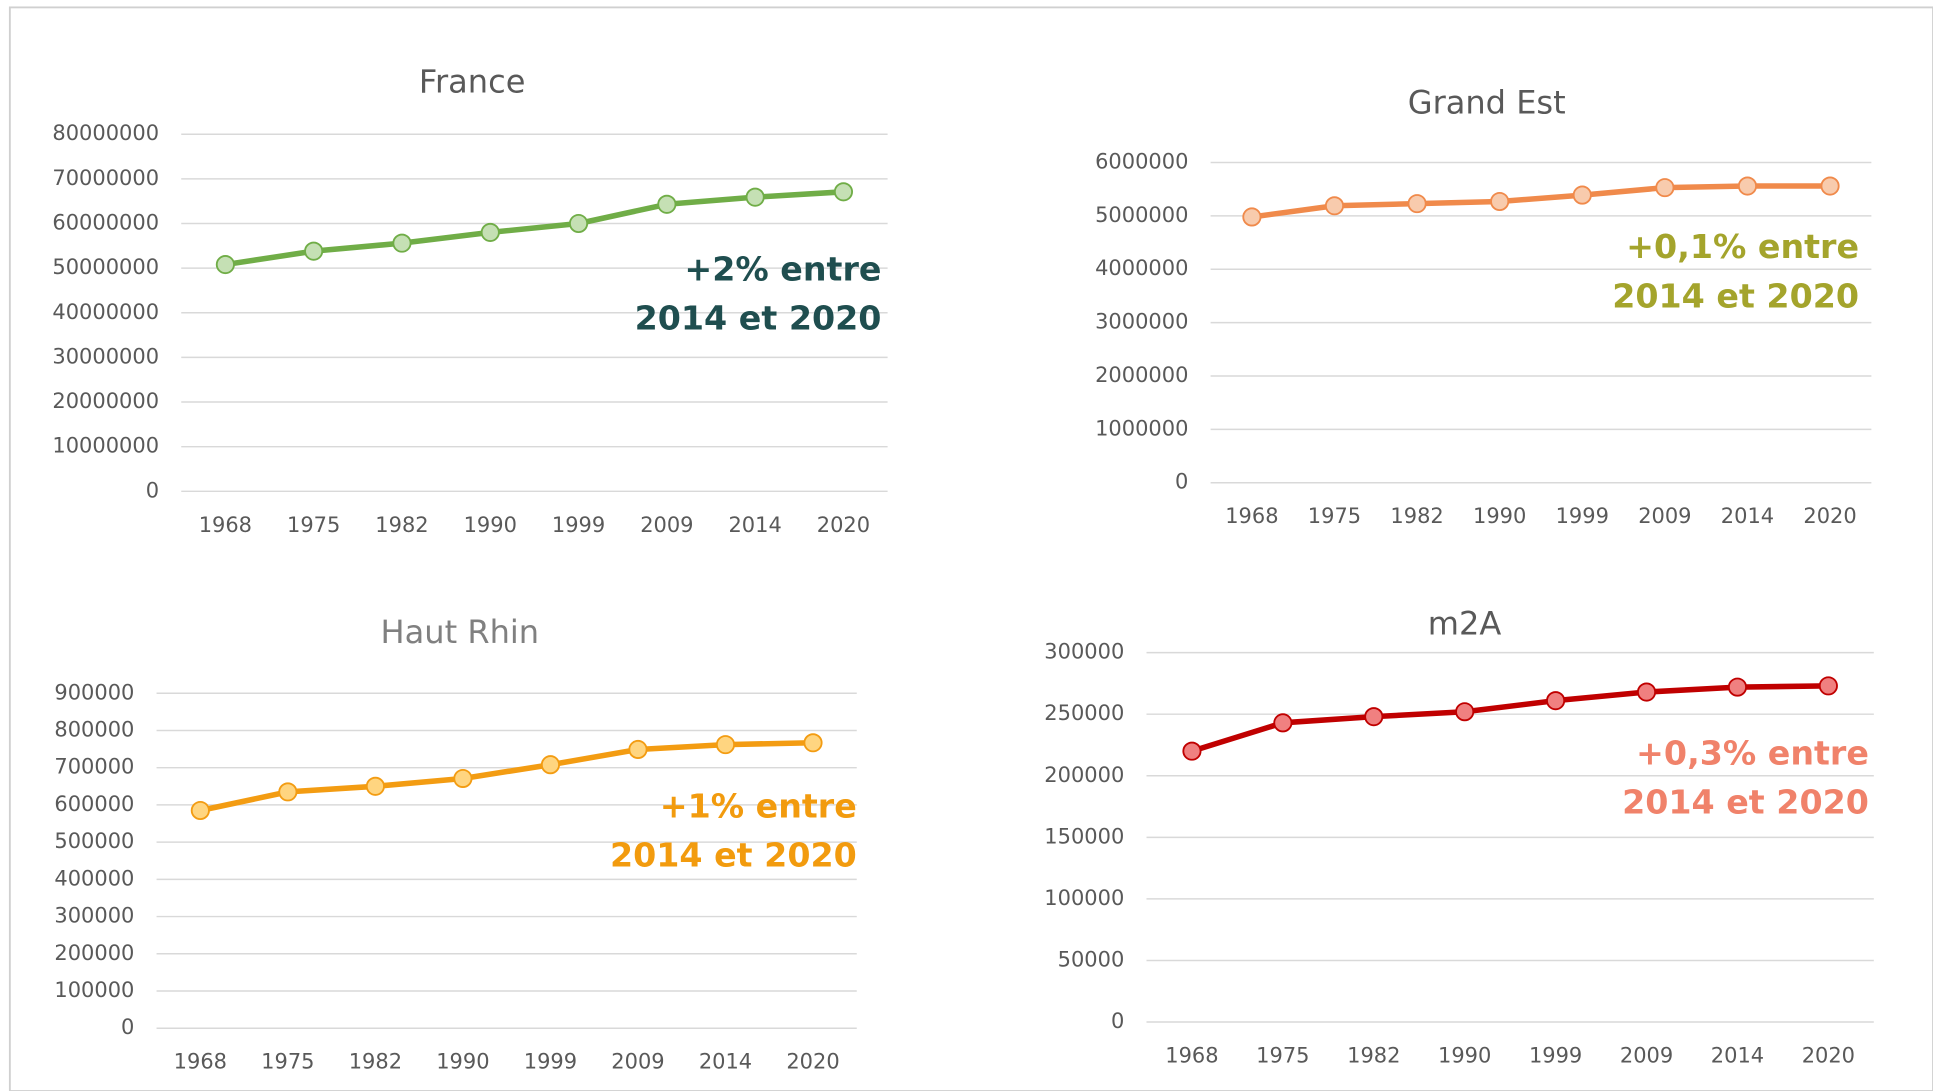  What do you see at coordinates (94, 767) in the screenshot?
I see `y-tick-label: 700000` at bounding box center [94, 767].